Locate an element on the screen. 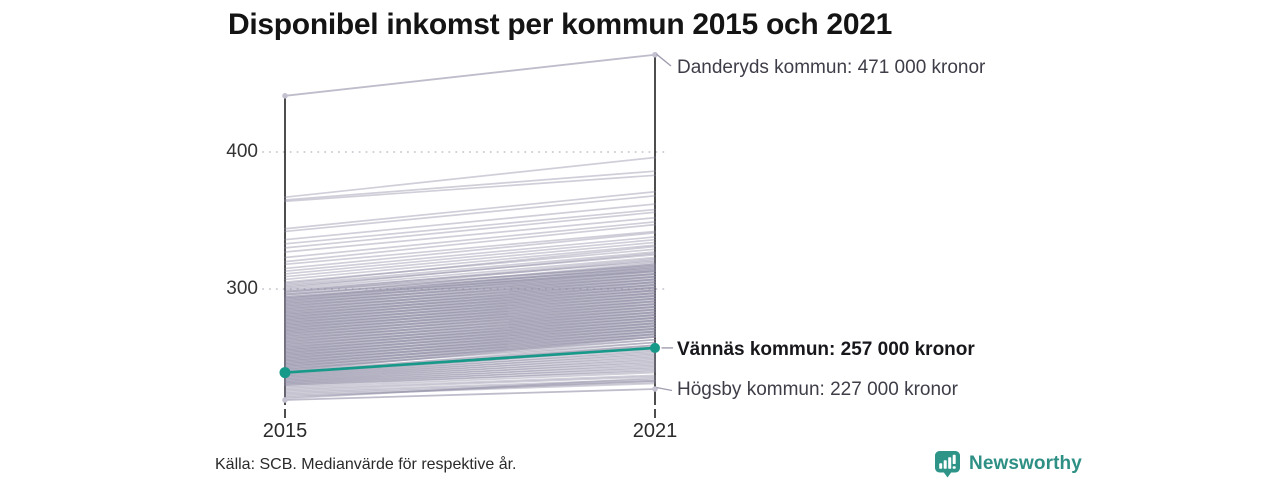  x-axis-label-2021: 2021 is located at coordinates (655, 431).